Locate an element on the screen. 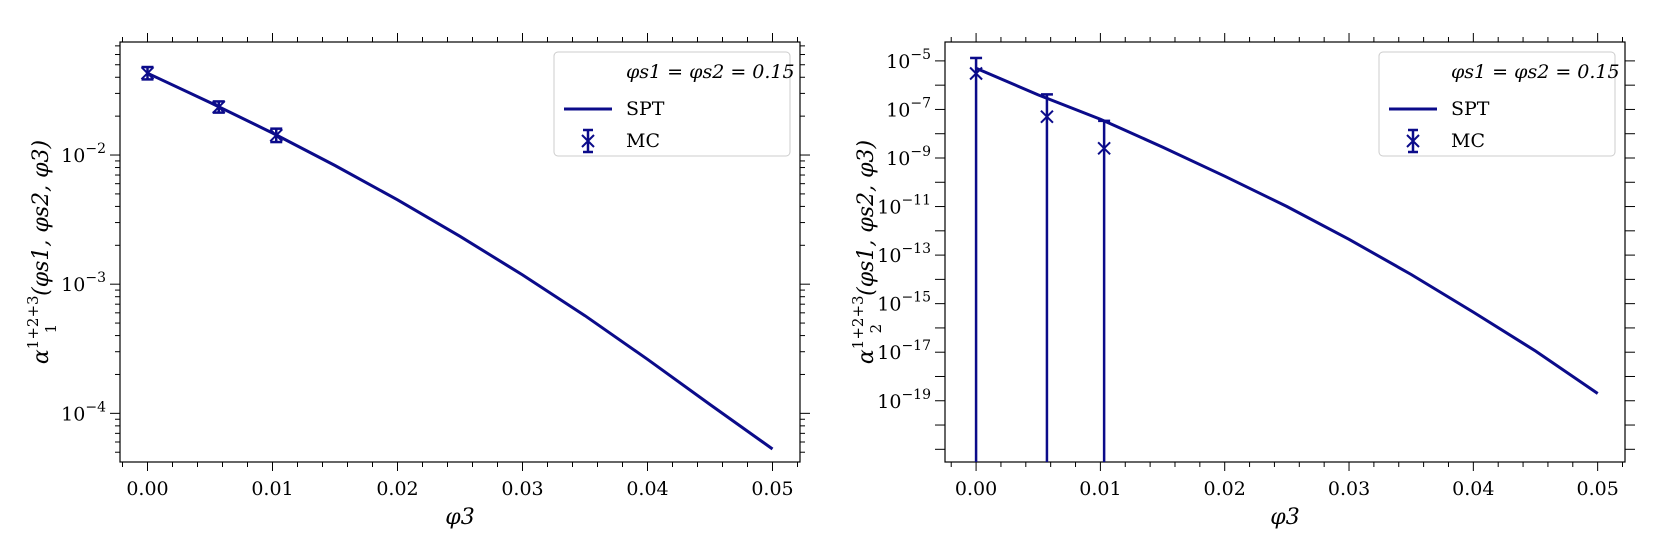 The image size is (1661, 554). y-axis-label: α1+2+32 (φs1, φs2, φ3) is located at coordinates (867, 252).